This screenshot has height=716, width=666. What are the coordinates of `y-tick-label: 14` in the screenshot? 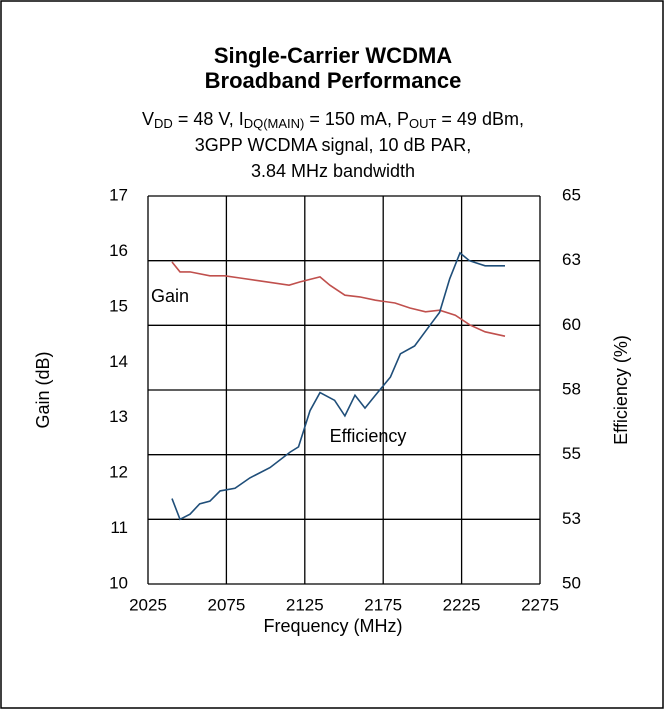 It's located at (118, 361).